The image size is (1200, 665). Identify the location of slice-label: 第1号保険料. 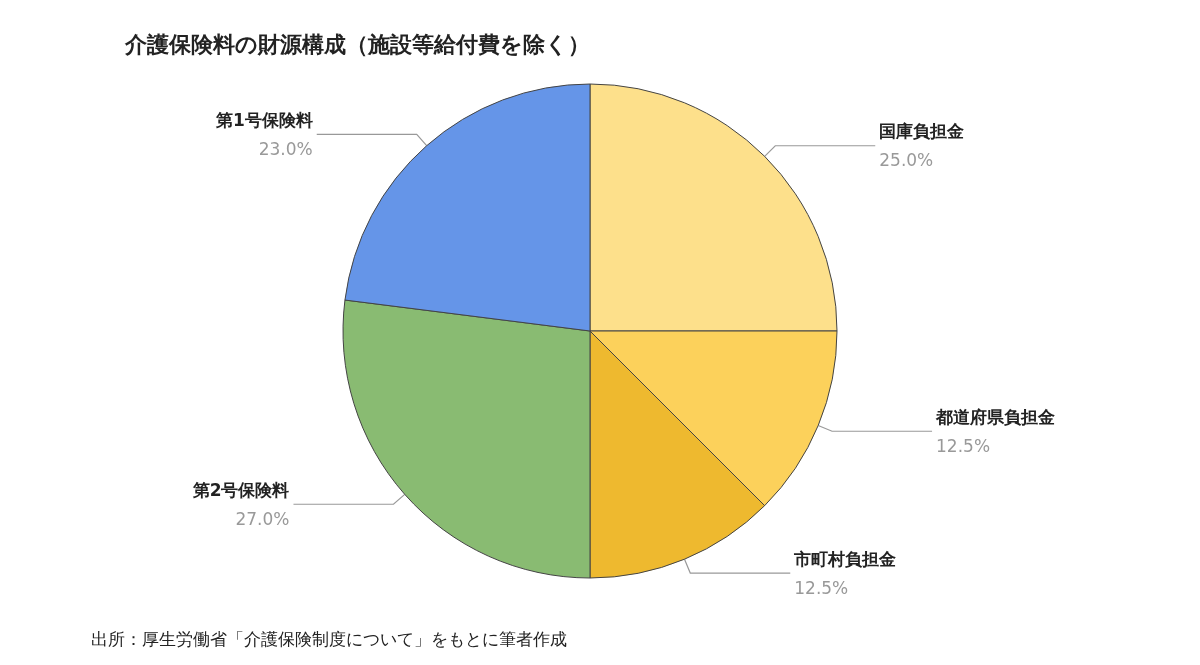
(263, 119).